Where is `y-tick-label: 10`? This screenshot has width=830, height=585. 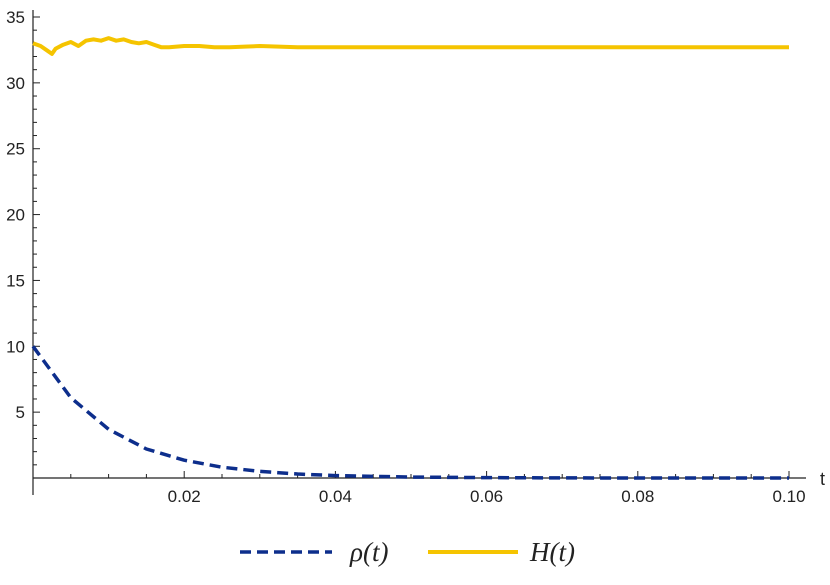 y-tick-label: 10 is located at coordinates (15, 346).